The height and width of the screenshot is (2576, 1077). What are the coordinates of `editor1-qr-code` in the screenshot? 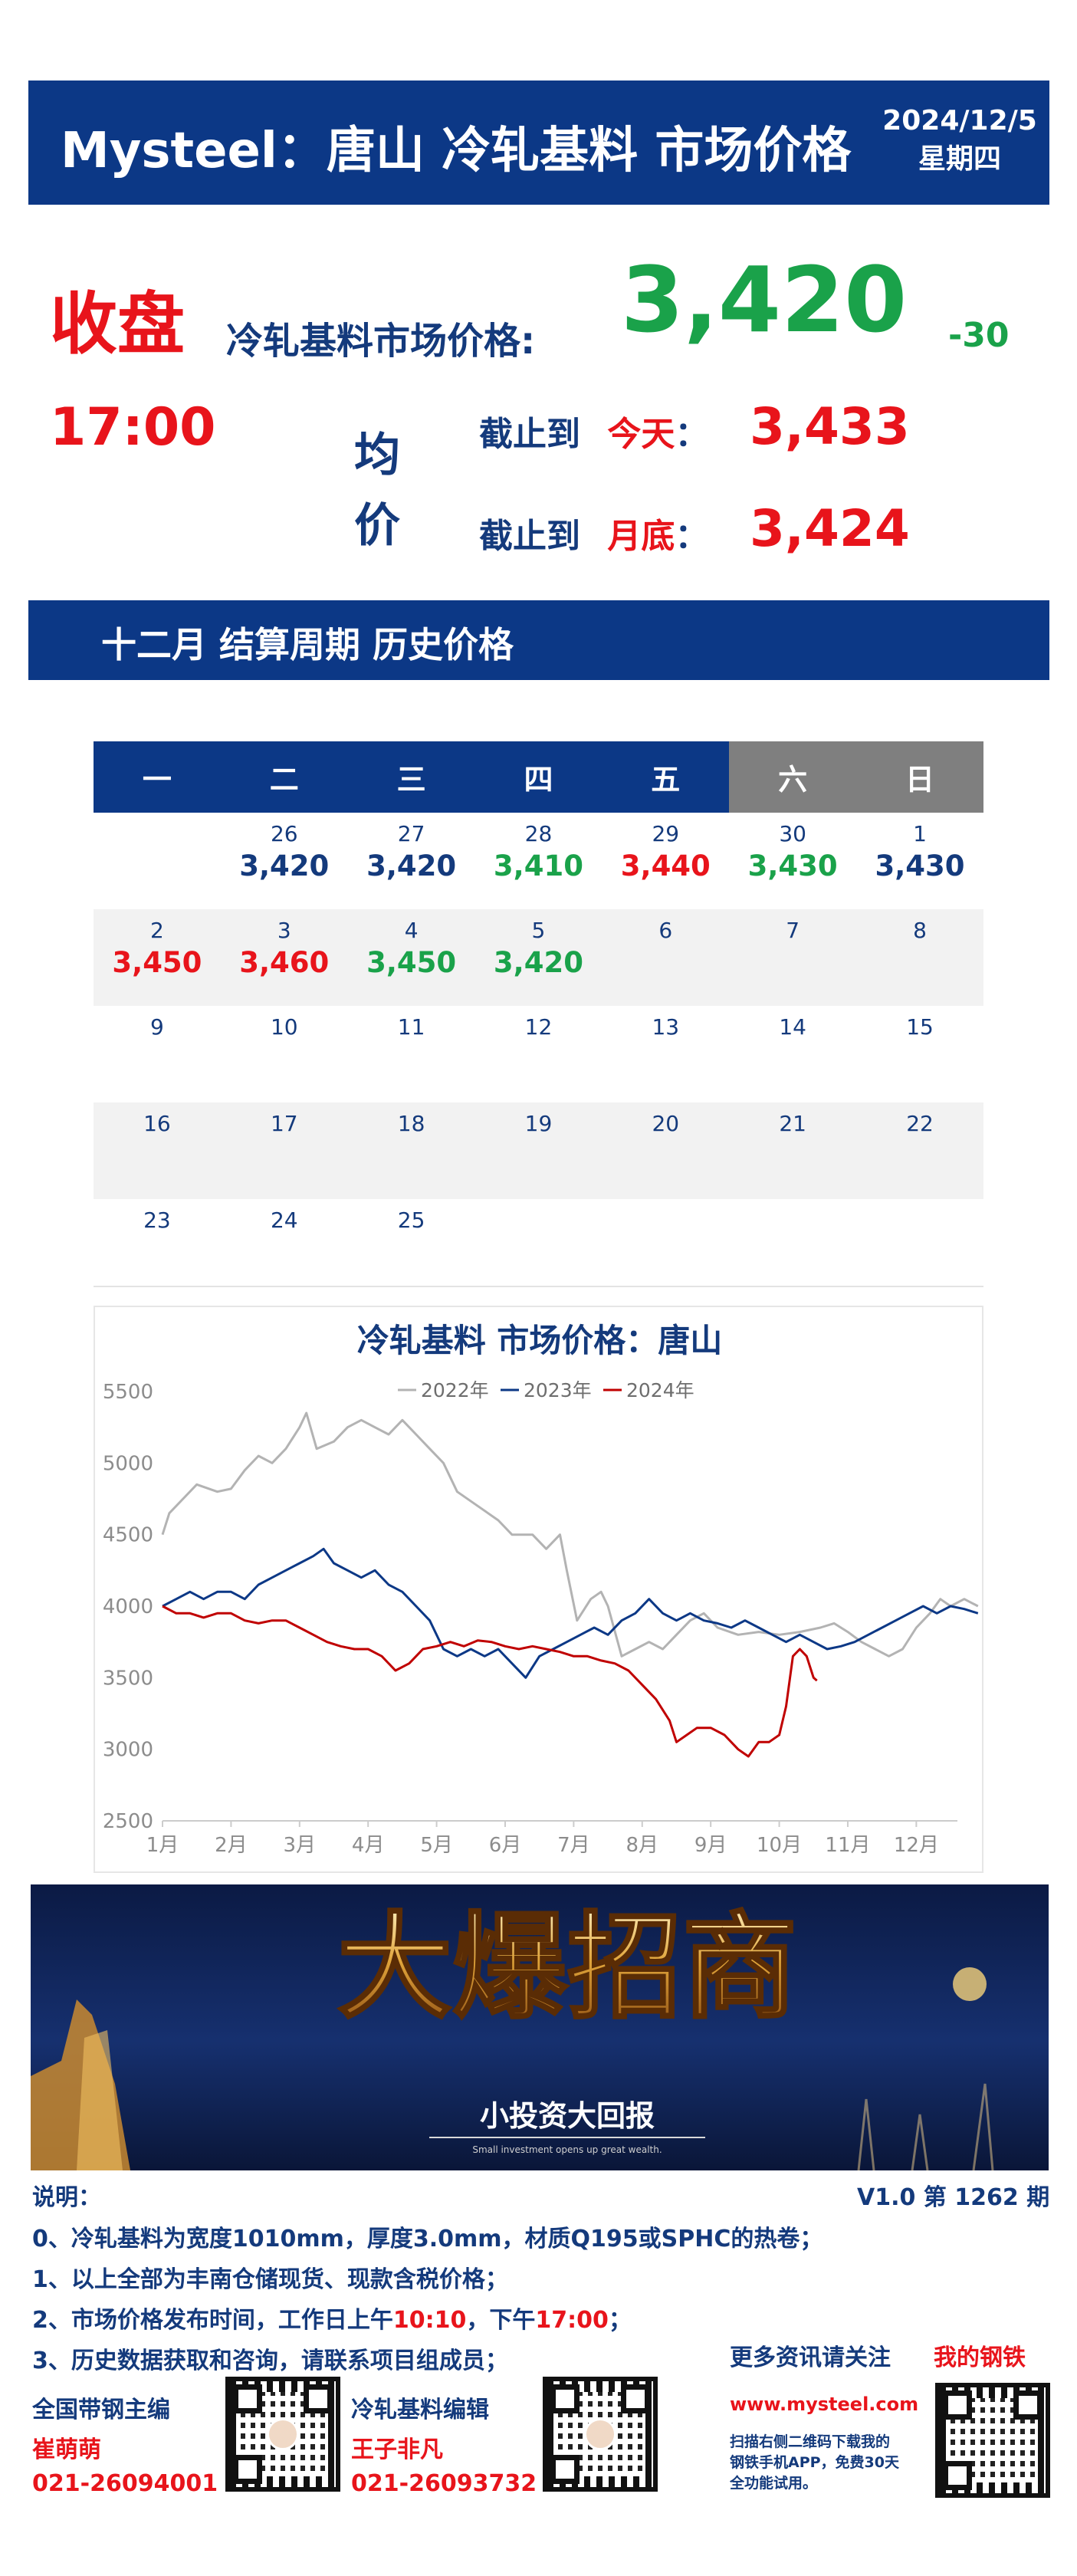 It's located at (282, 2434).